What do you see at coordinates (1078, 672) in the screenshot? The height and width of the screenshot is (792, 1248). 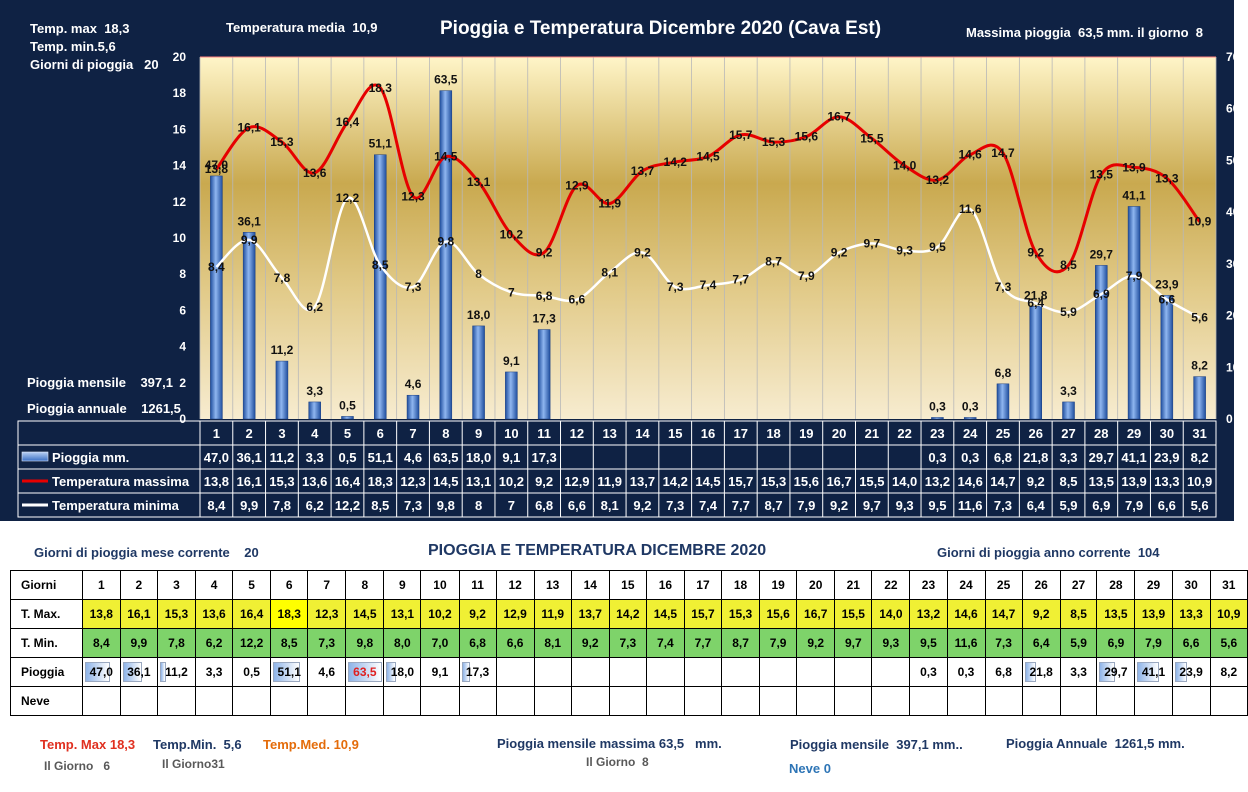 I see `table-cell: 3,3` at bounding box center [1078, 672].